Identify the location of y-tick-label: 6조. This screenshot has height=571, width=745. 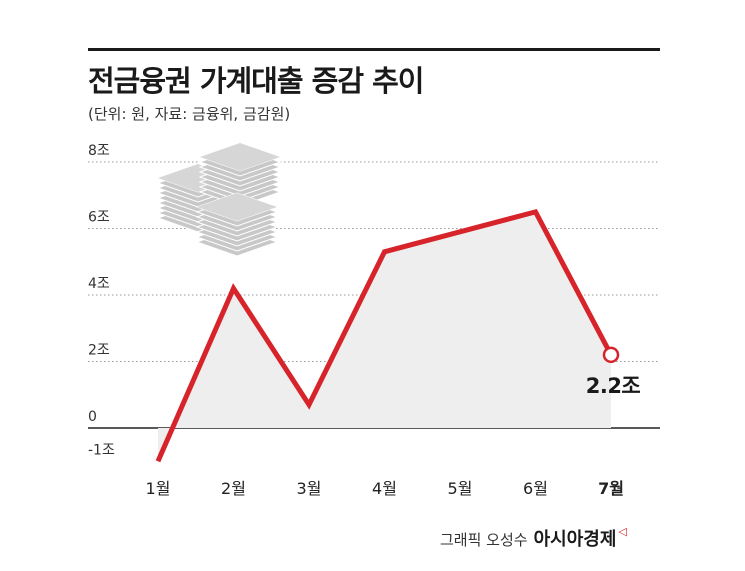
(99, 218).